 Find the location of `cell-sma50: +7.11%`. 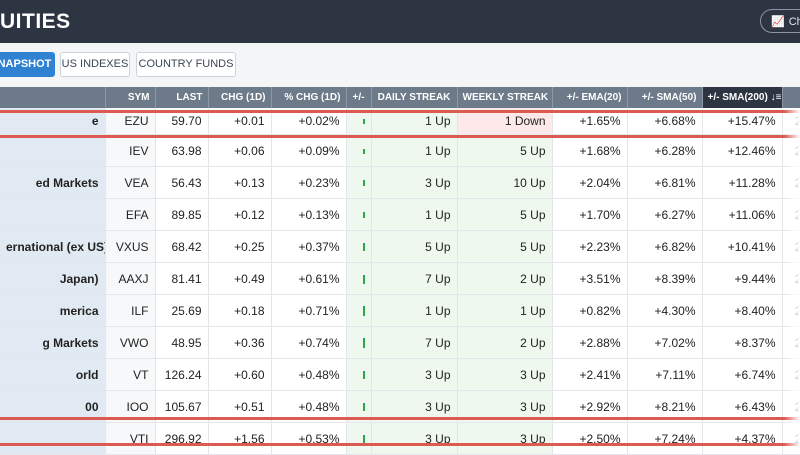

cell-sma50: +7.11% is located at coordinates (665, 374).